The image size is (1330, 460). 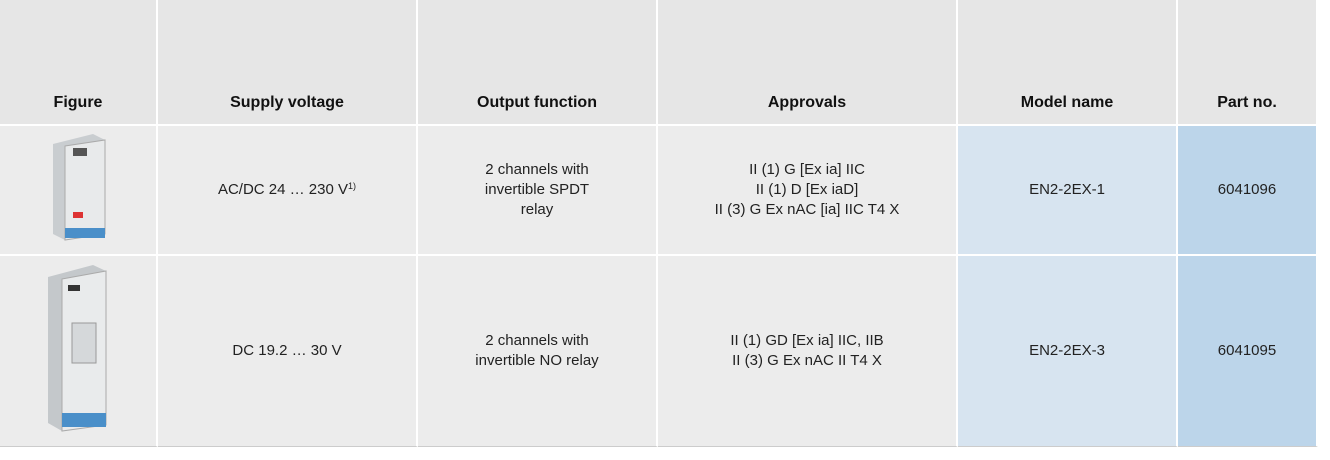 I want to click on output-function-cell: 2 channels with invertible SPDT relay, so click(x=538, y=191).